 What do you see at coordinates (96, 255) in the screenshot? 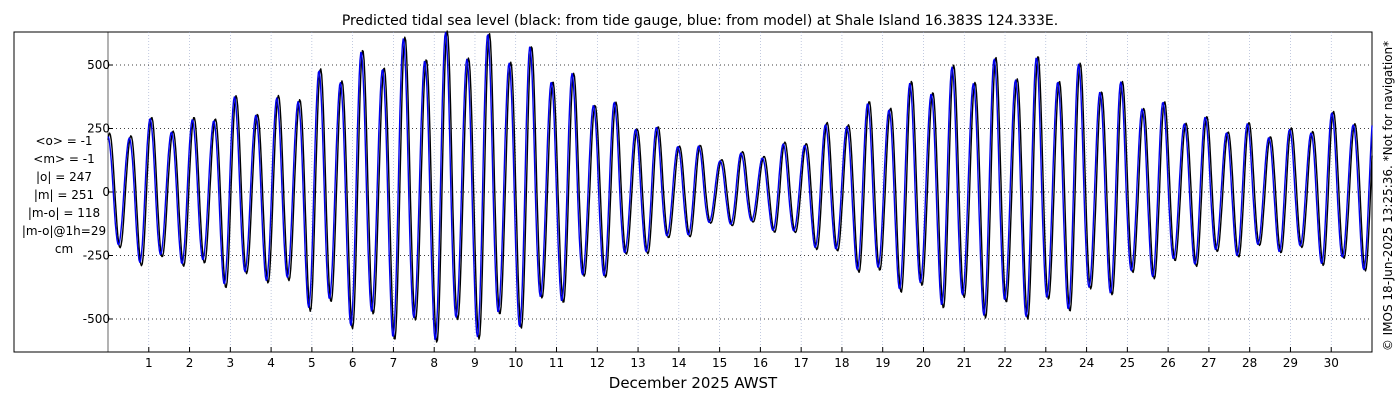
I see `y-tick-label: -250` at bounding box center [96, 255].